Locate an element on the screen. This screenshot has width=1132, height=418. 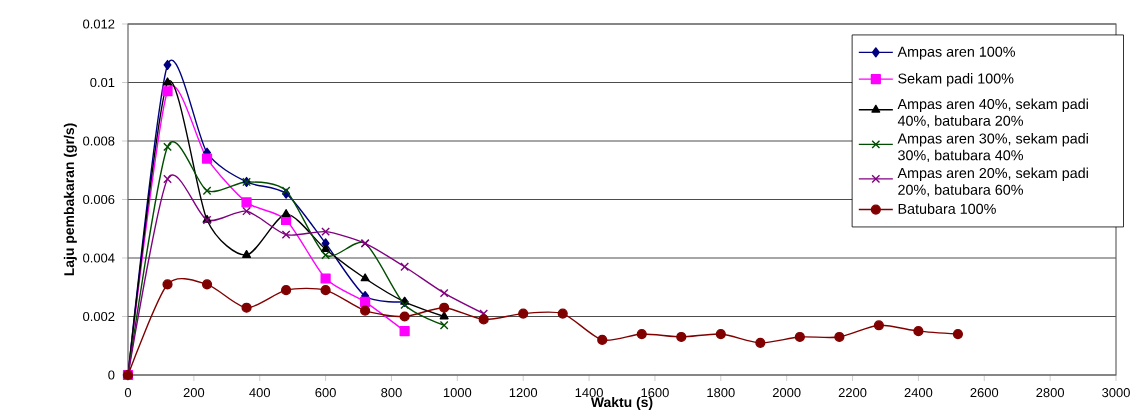
x-tick-label: 400 is located at coordinates (260, 393).